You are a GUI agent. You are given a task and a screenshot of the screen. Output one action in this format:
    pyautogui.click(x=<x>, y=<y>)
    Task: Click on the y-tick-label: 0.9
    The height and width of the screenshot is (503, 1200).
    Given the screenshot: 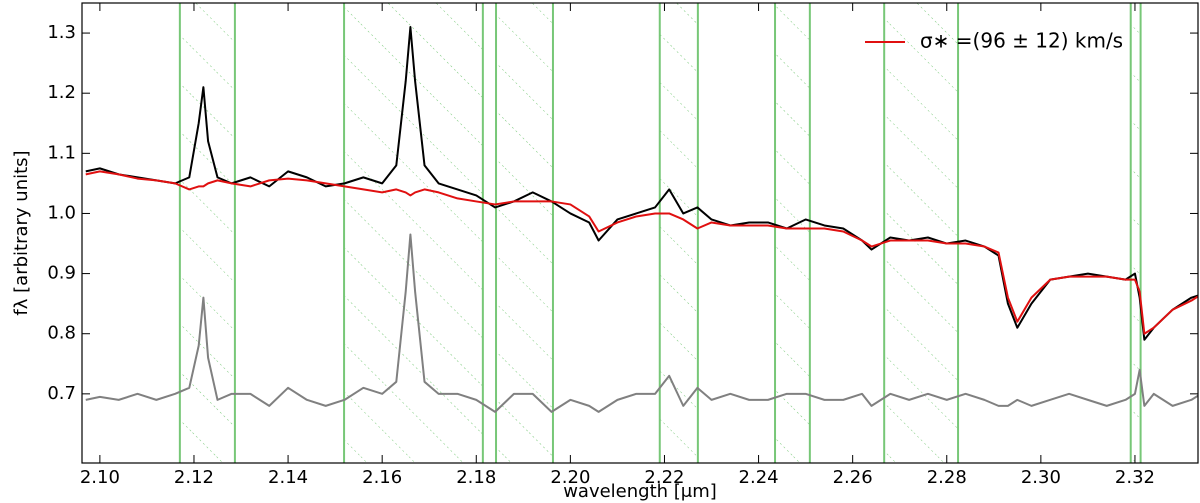 What is the action you would take?
    pyautogui.click(x=61, y=273)
    